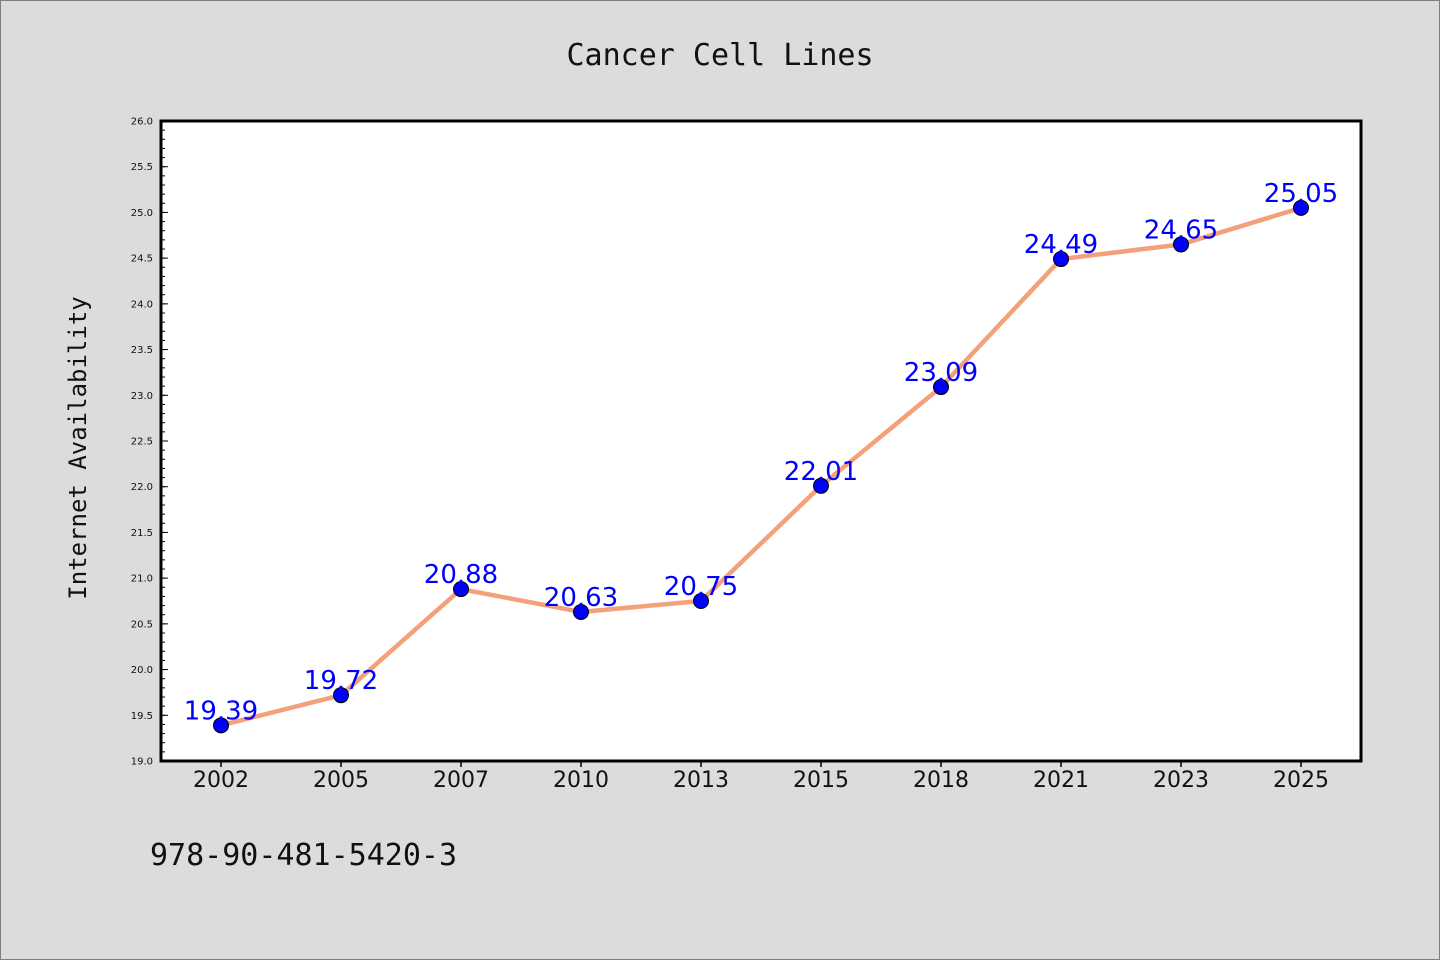 The height and width of the screenshot is (960, 1440). I want to click on y-tick-label: 19.5, so click(142, 716).